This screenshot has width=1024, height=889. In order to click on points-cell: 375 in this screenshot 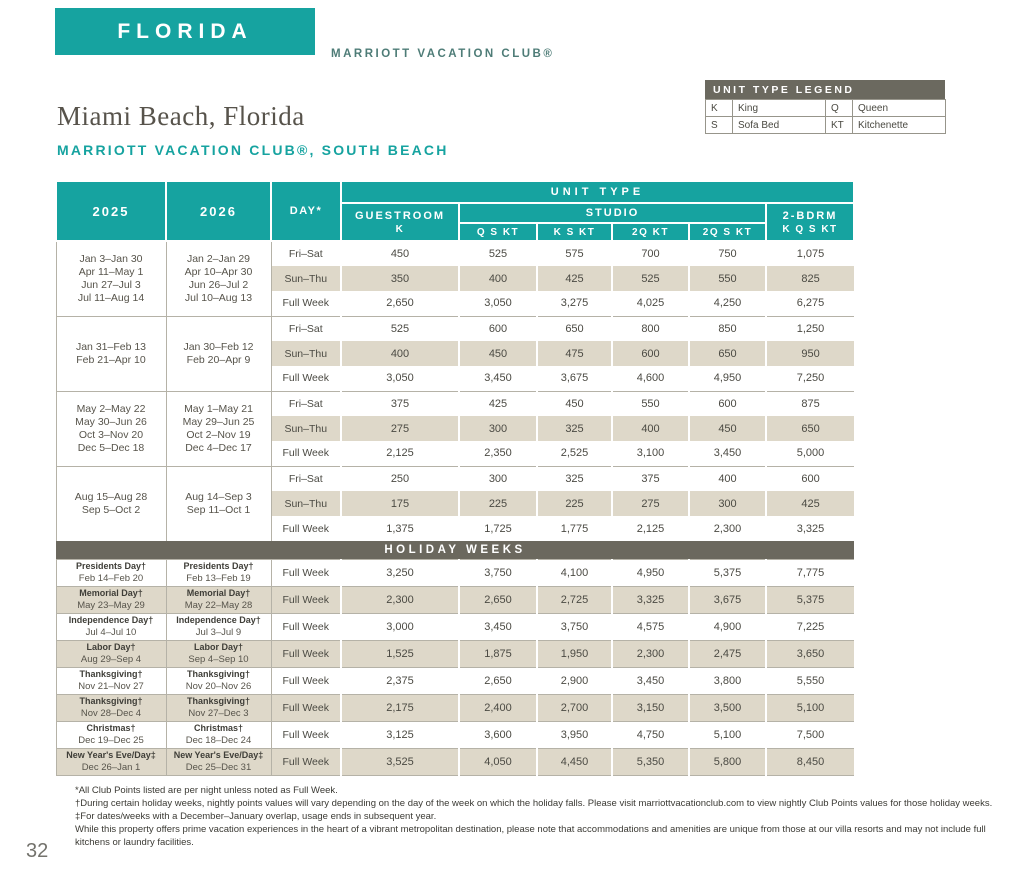, I will do `click(399, 403)`.